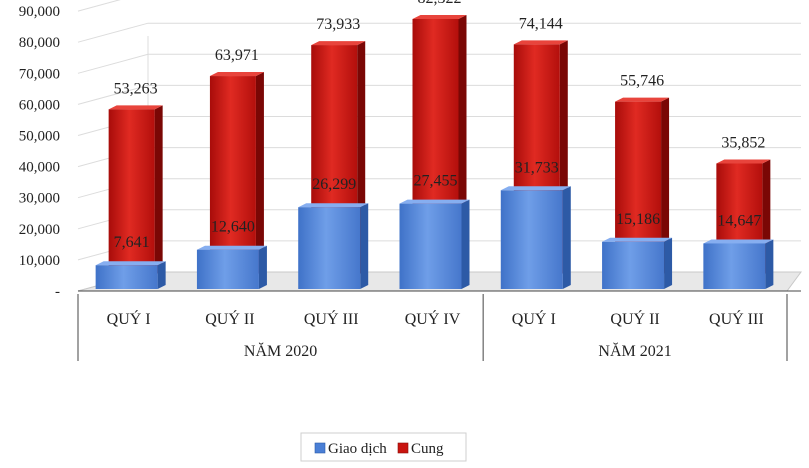 The width and height of the screenshot is (809, 468). I want to click on y-tick-label: 70,000, so click(39, 74).